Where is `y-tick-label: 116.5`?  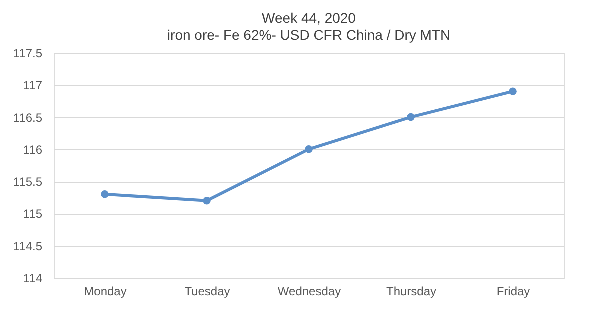 y-tick-label: 116.5 is located at coordinates (28, 117).